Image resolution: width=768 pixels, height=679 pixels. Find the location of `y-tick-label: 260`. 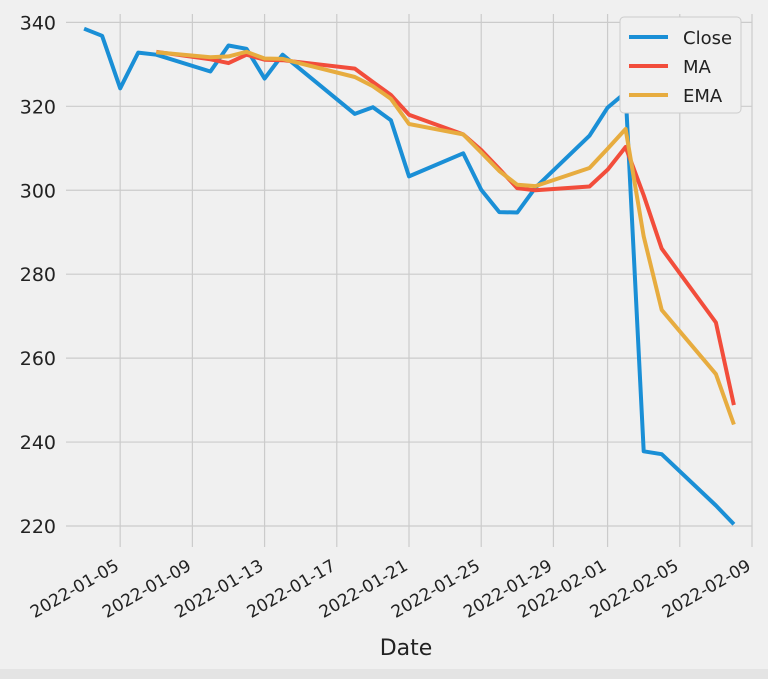

y-tick-label: 260 is located at coordinates (38, 359).